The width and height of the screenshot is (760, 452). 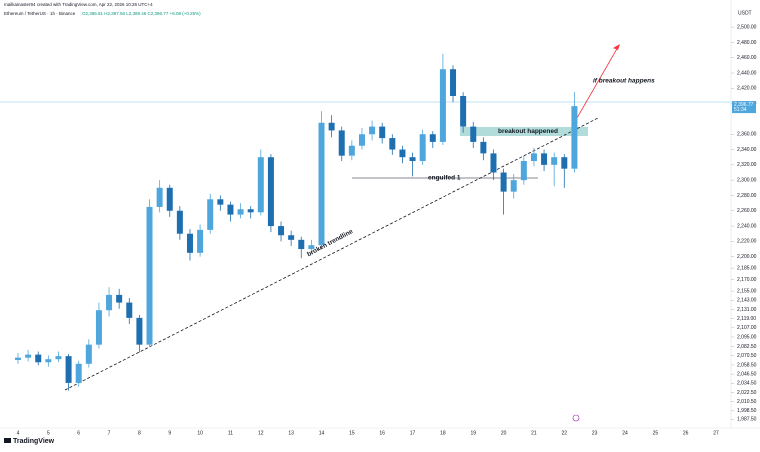 I want to click on y-tick-label: 2,155.00, so click(x=747, y=291).